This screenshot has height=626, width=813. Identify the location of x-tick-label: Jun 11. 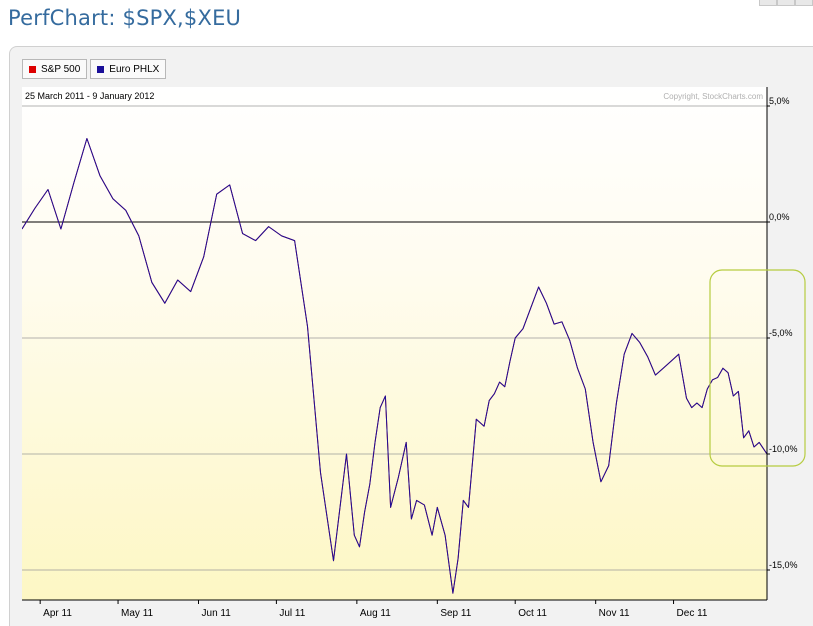
(217, 613).